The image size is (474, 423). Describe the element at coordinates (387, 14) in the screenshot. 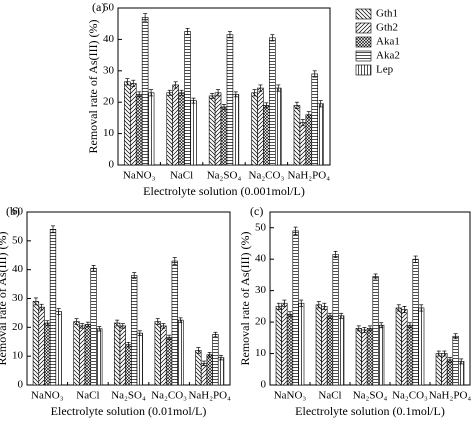

I see `legend-label: Gth1` at that location.